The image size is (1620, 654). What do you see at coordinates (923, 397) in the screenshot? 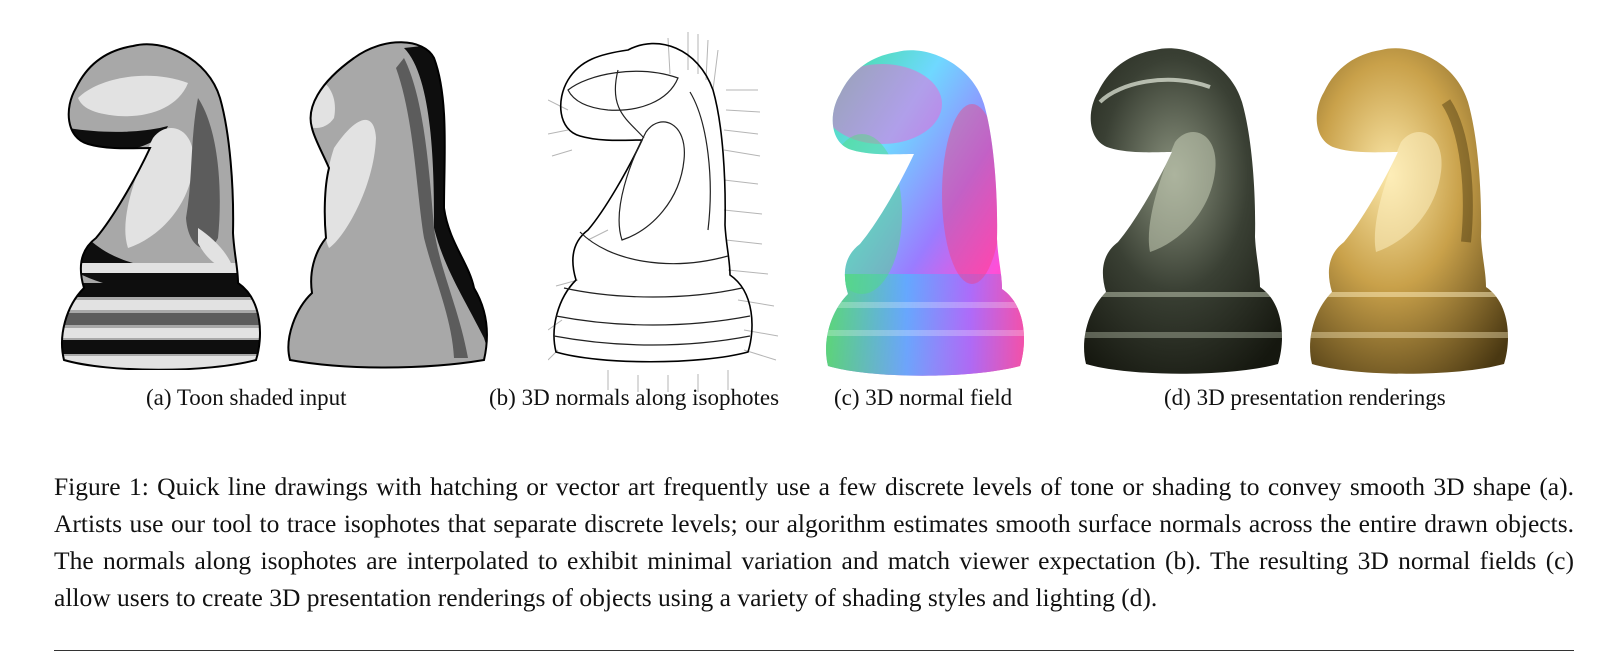
I see `subfigure-caption-c: (c) 3D normal field` at bounding box center [923, 397].